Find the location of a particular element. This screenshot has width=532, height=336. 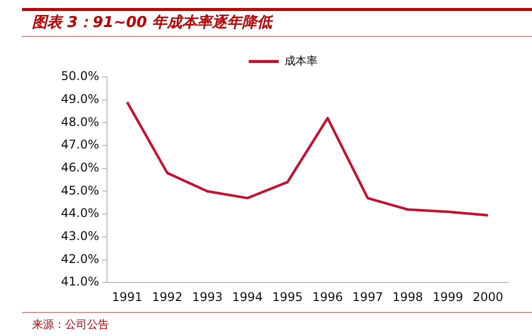

x-tick-label: 1995 is located at coordinates (287, 297).